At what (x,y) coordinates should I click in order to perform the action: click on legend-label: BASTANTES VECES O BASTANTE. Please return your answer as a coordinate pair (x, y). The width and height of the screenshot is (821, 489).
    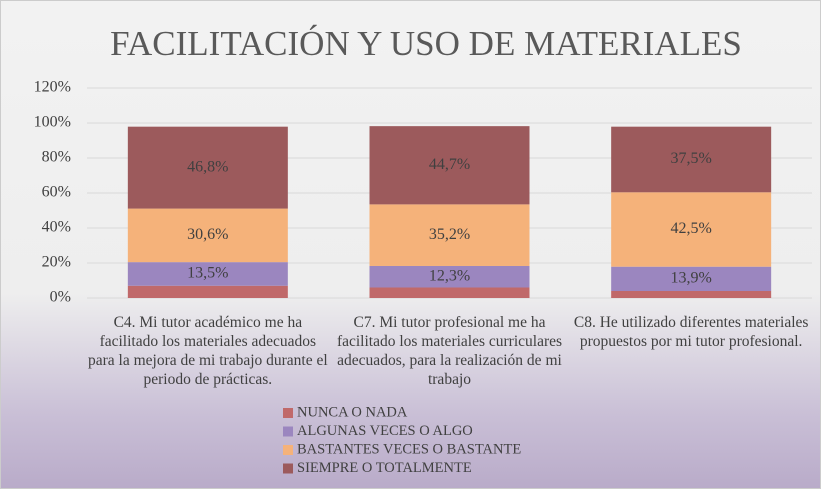
    Looking at the image, I should click on (409, 449).